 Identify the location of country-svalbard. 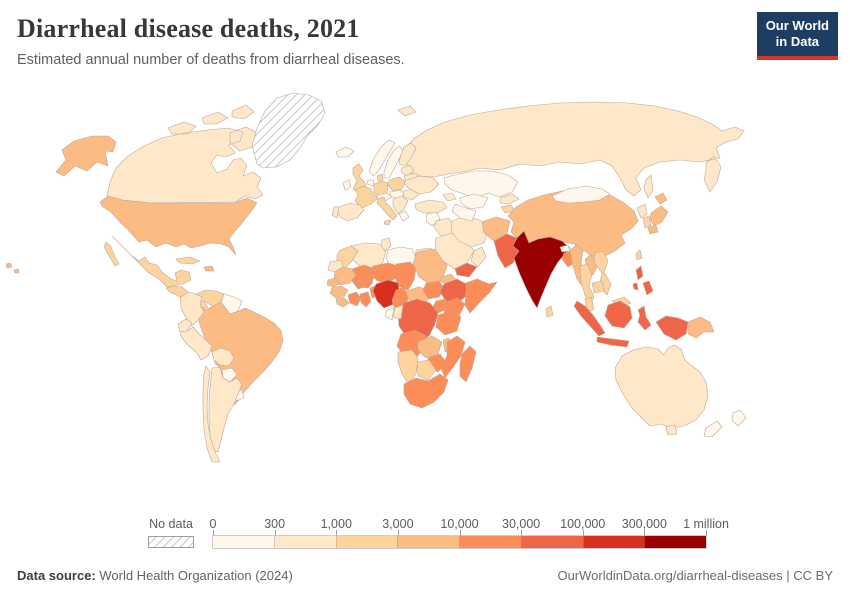
(407, 111).